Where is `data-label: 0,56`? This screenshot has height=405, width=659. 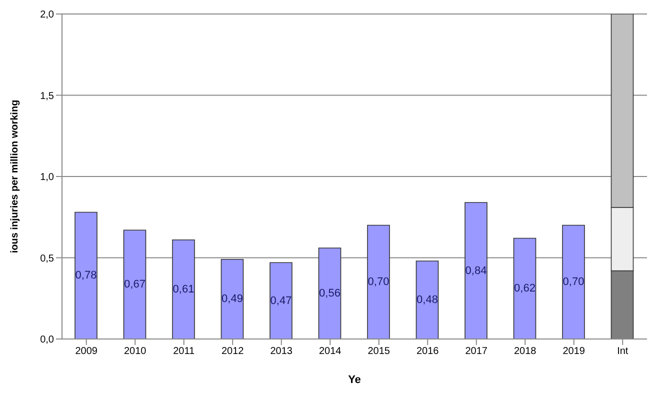
data-label: 0,56 is located at coordinates (329, 294).